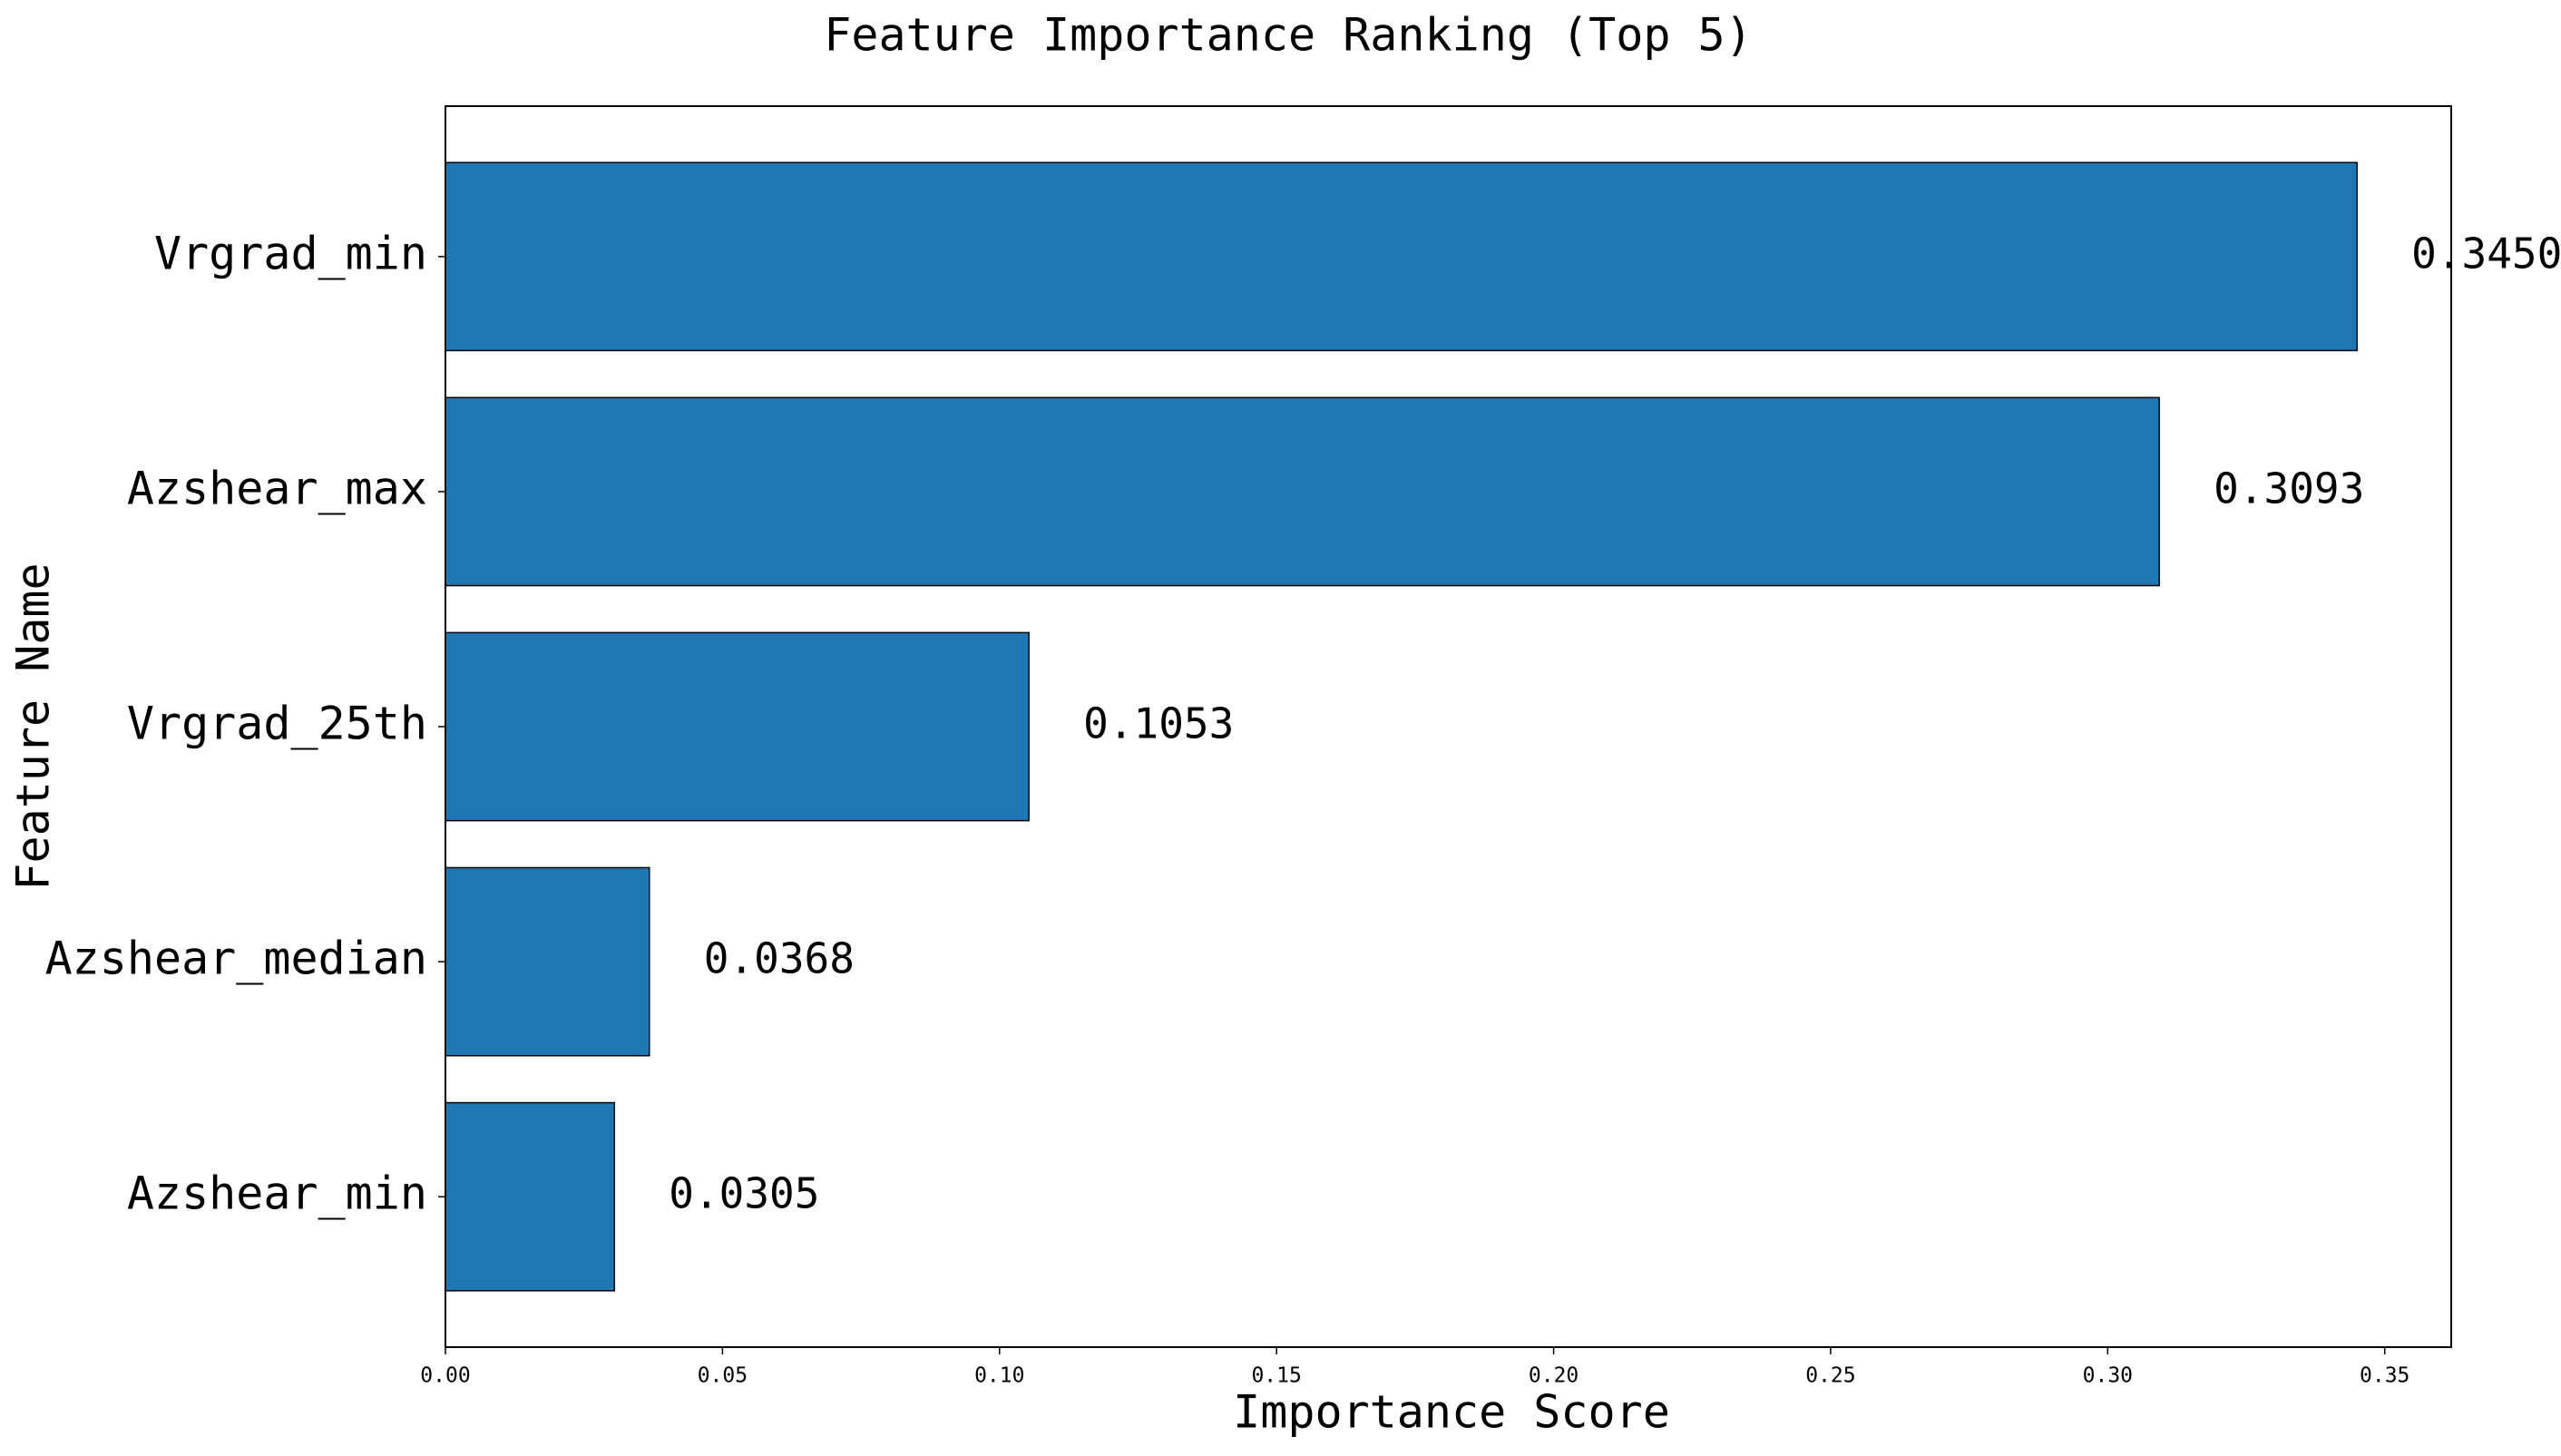  Describe the element at coordinates (2384, 1376) in the screenshot. I see `x-tick-label: 0.35` at that location.